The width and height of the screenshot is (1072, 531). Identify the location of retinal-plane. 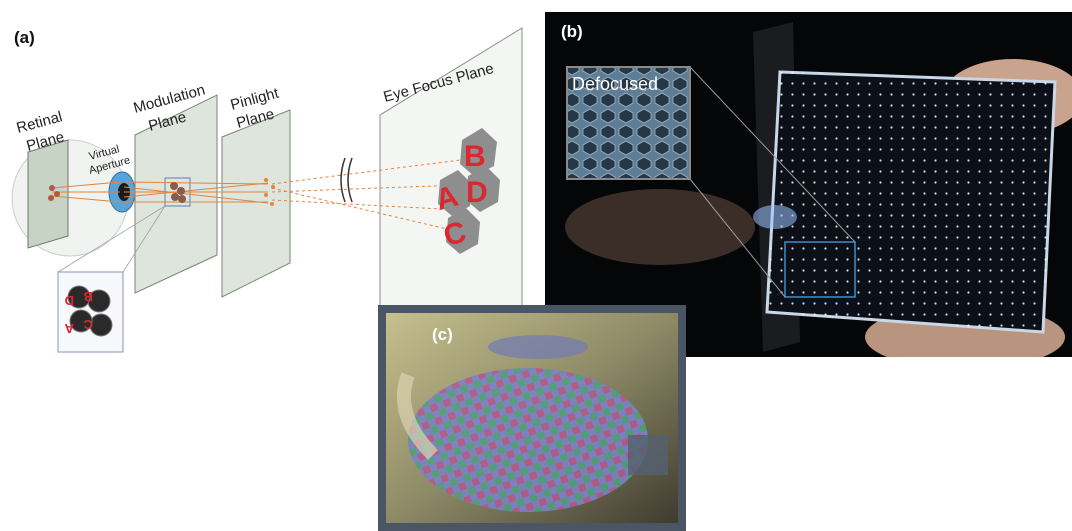
(48, 194).